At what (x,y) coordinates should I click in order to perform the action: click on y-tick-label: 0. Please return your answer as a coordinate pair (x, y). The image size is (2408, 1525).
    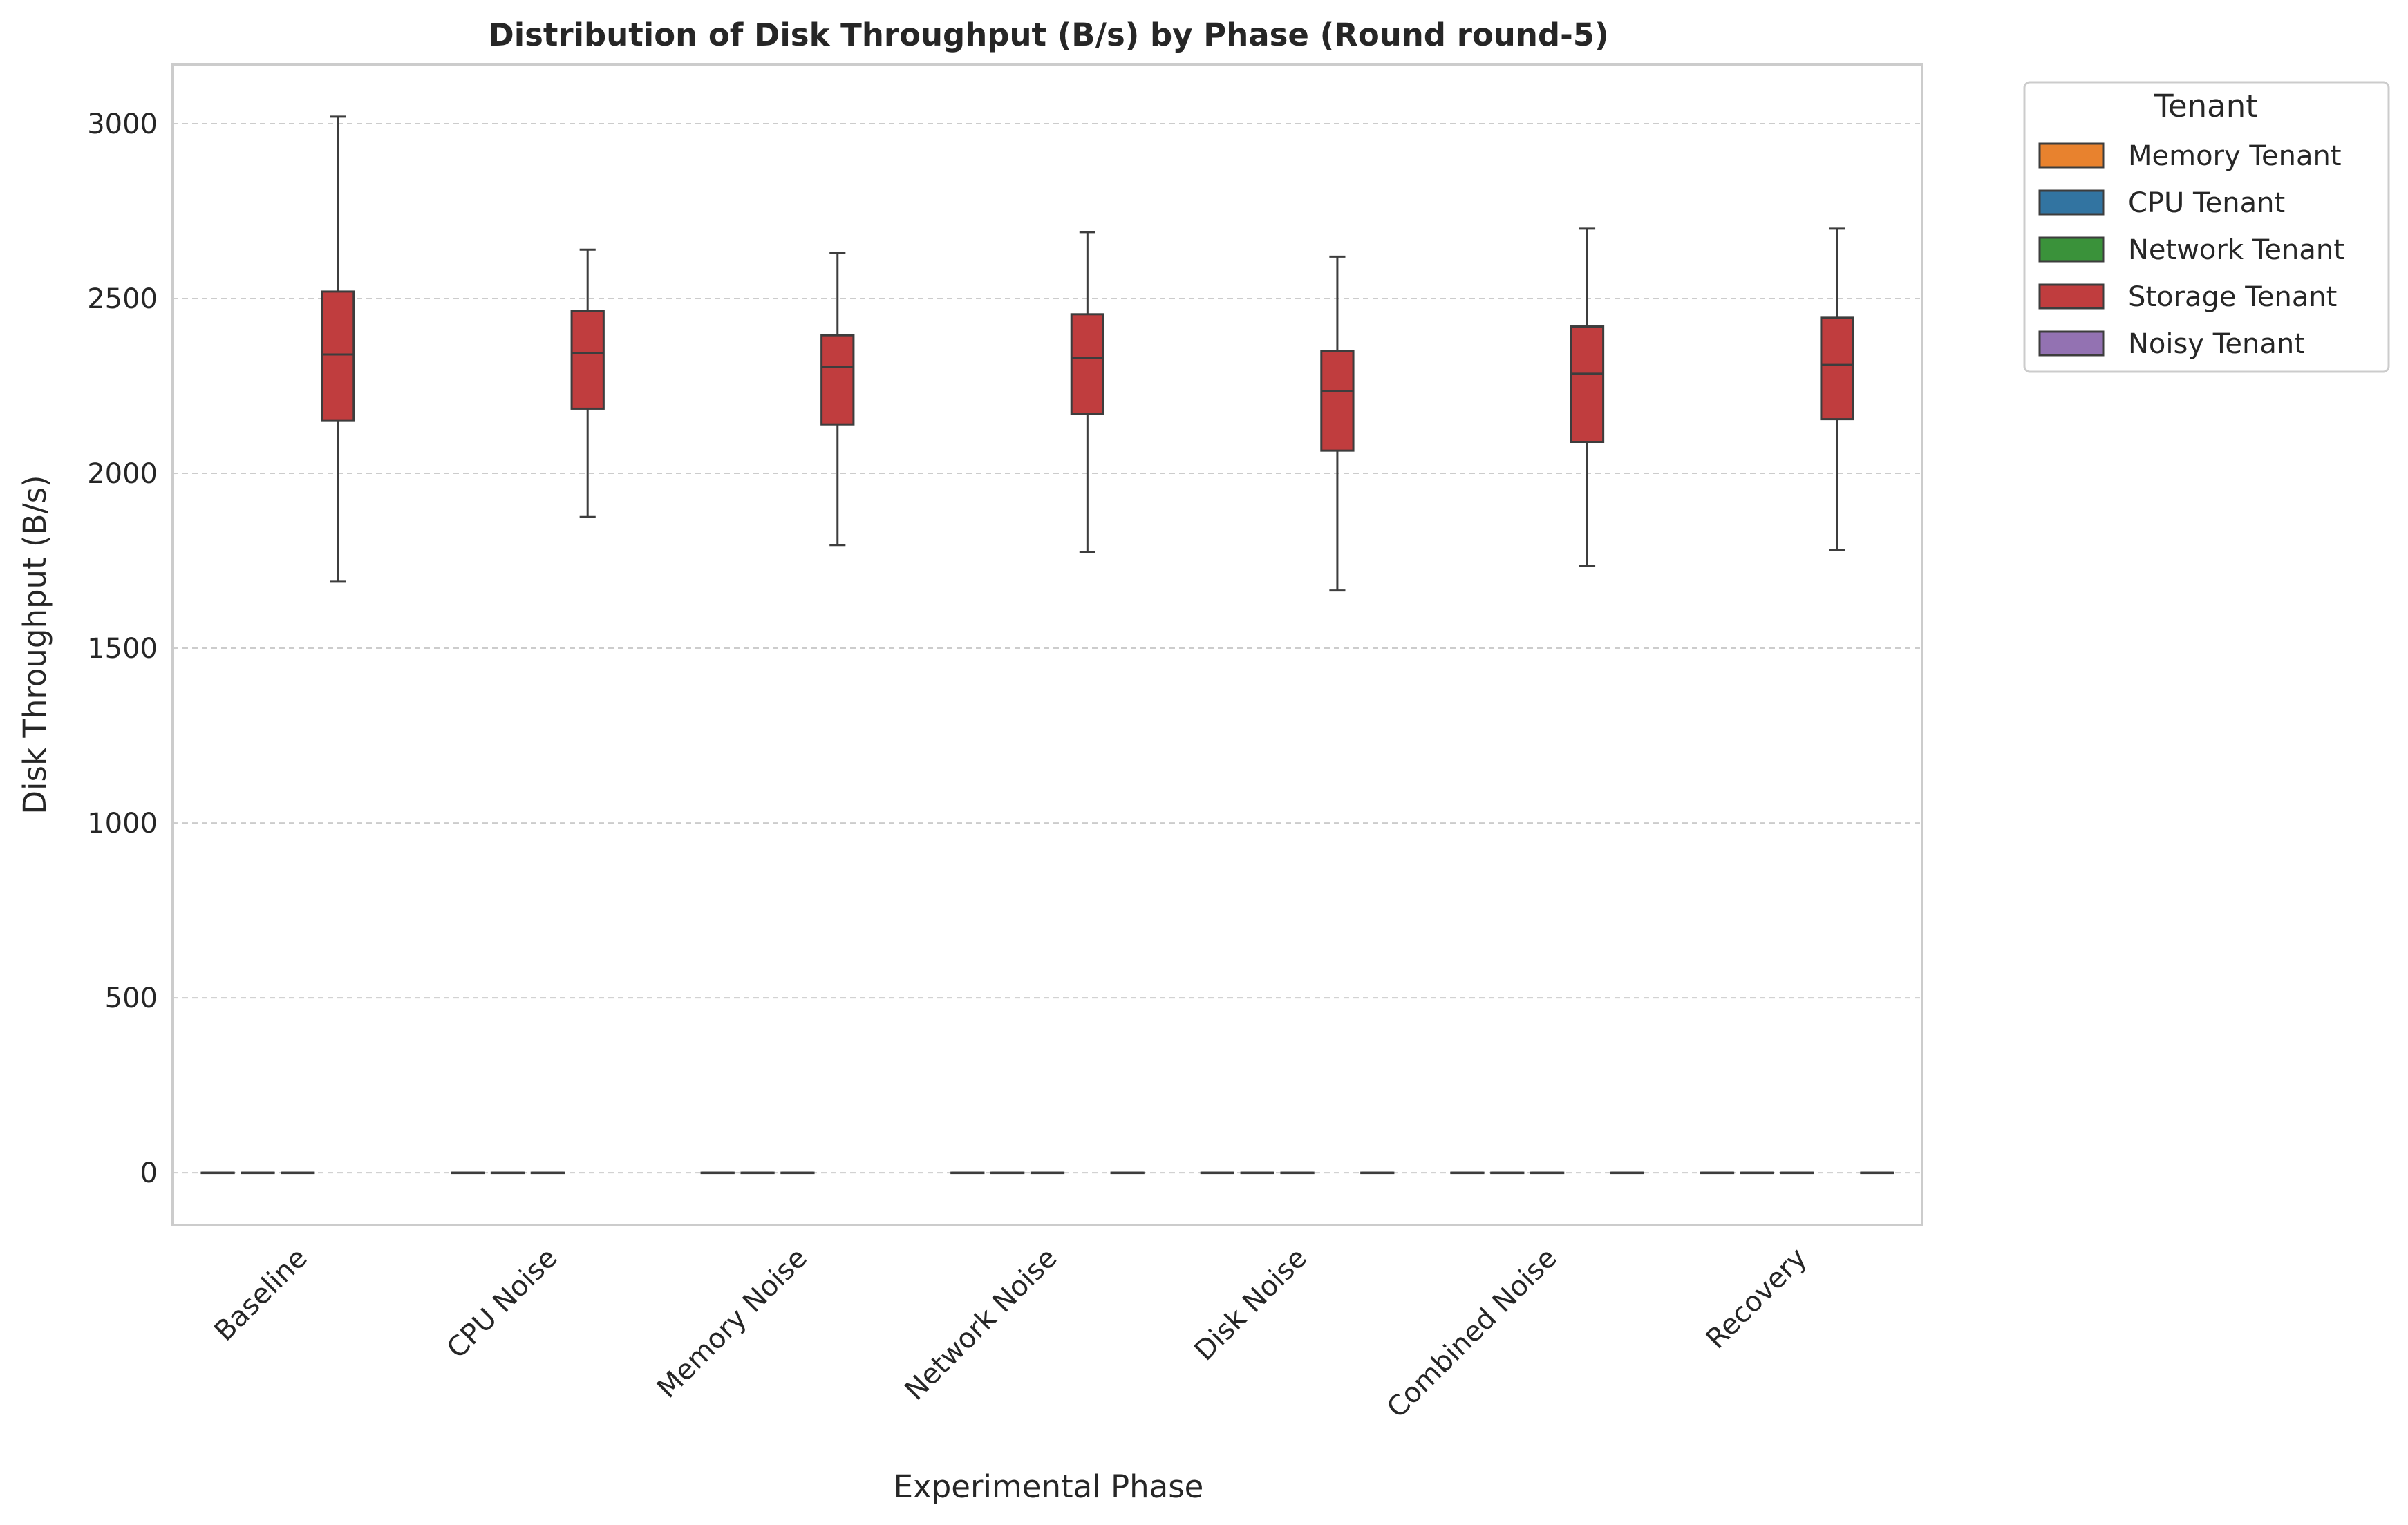
    Looking at the image, I should click on (149, 1173).